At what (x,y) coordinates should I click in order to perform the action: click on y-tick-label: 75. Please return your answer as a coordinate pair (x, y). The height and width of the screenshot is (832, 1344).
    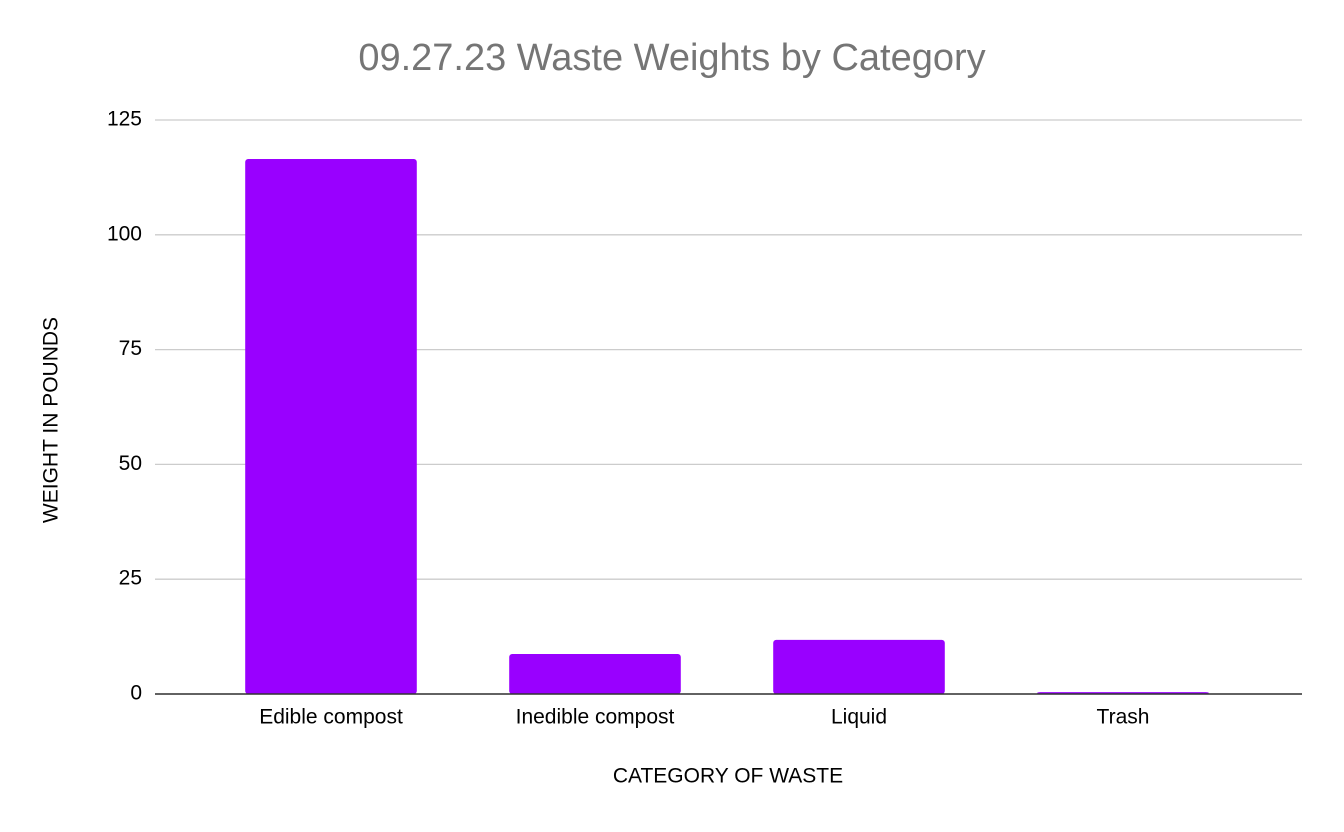
    Looking at the image, I should click on (130, 348).